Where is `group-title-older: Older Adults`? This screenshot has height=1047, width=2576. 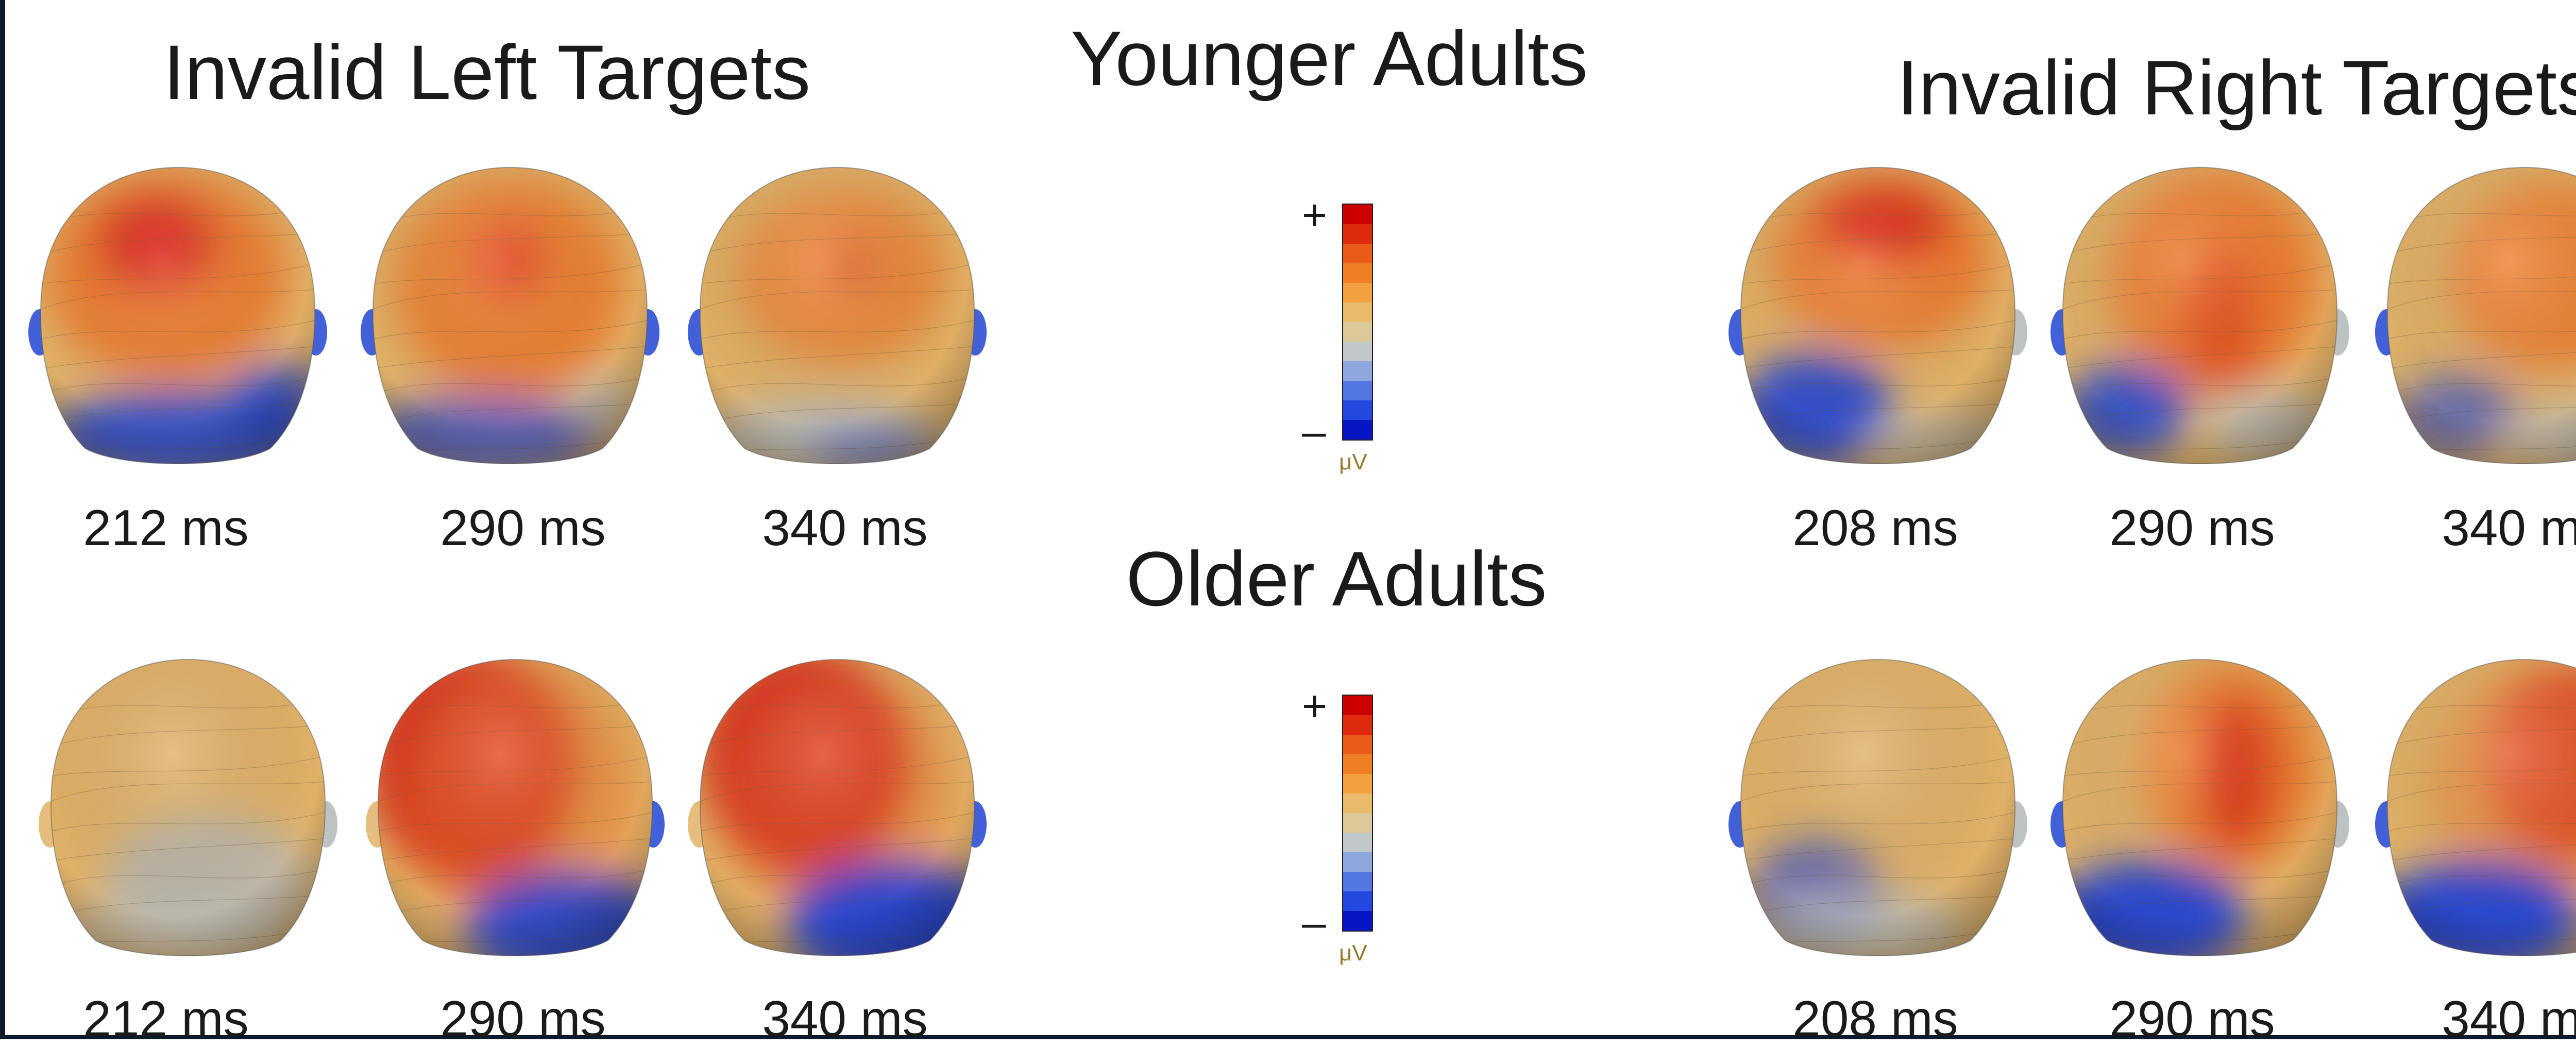 group-title-older: Older Adults is located at coordinates (1337, 578).